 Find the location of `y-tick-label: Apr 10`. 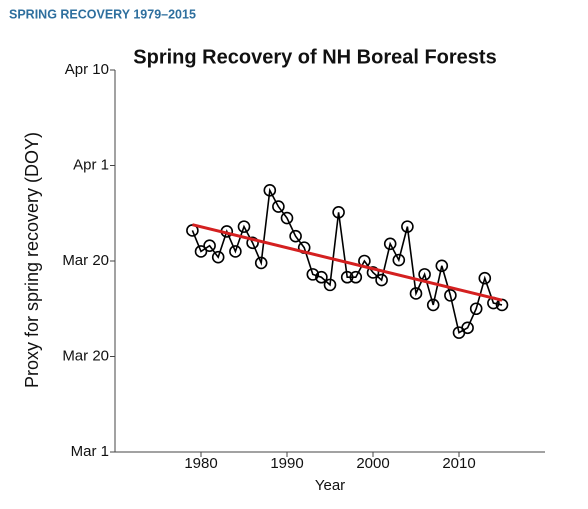

y-tick-label: Apr 10 is located at coordinates (87, 69).